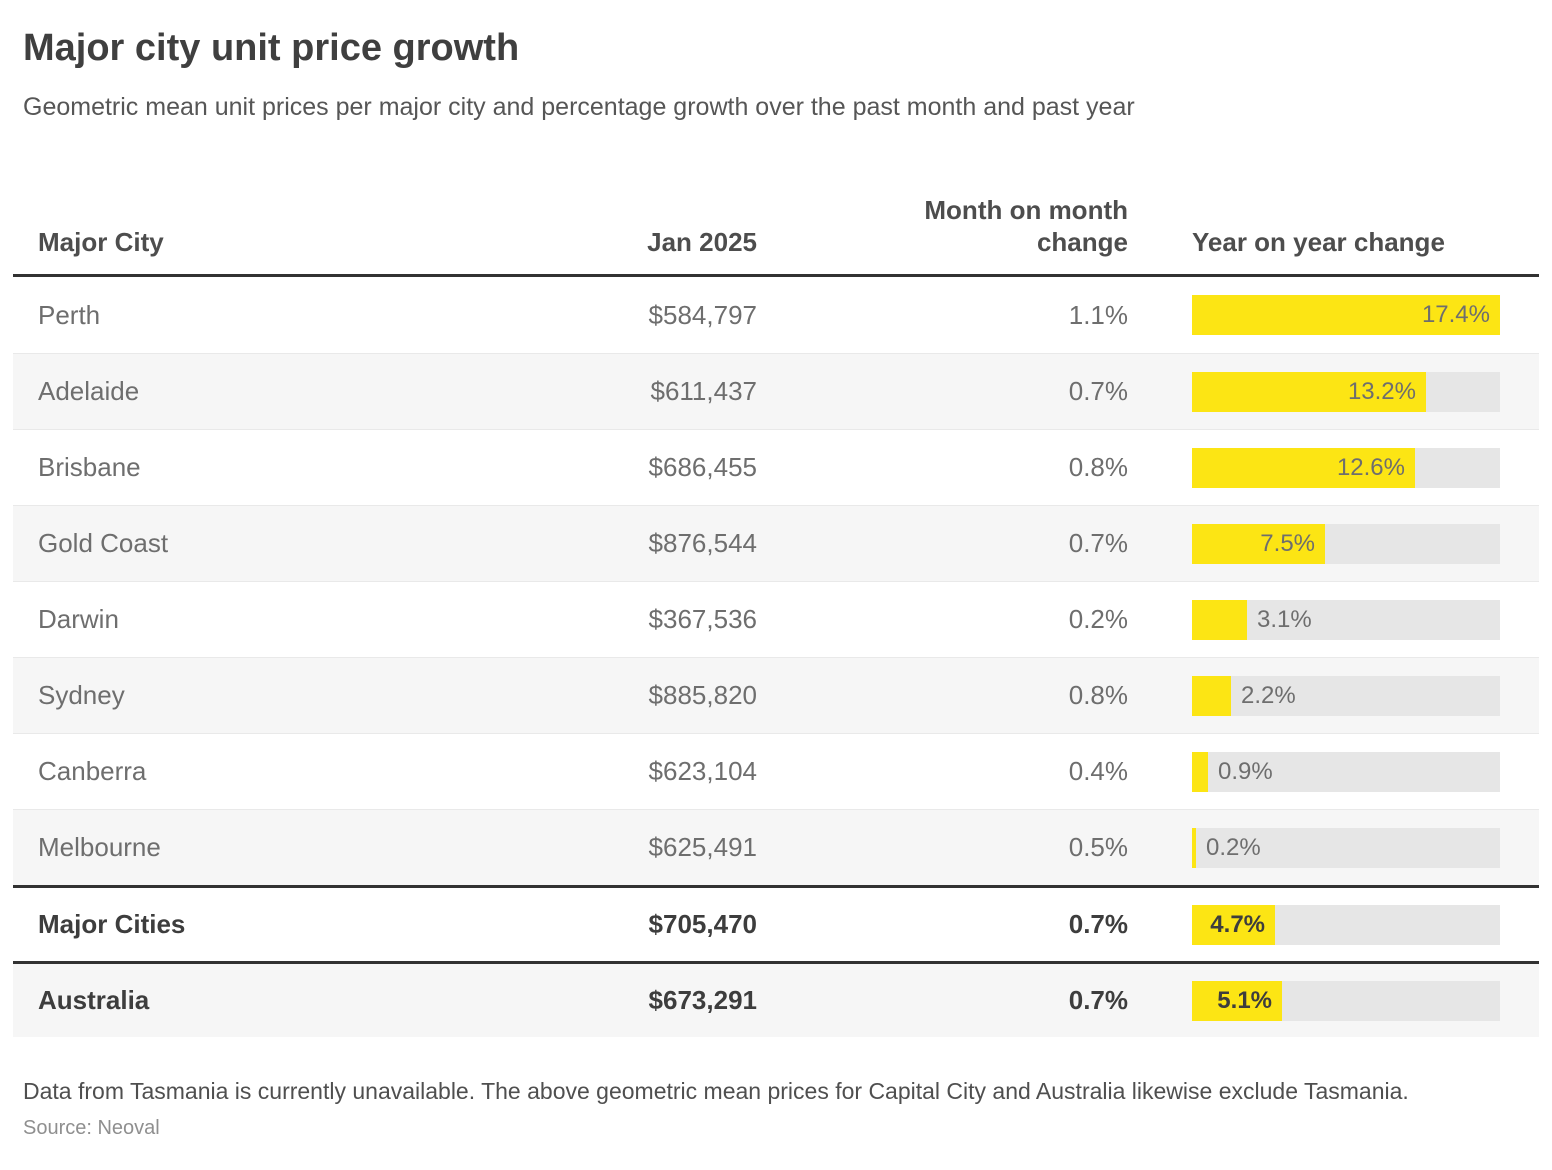 The width and height of the screenshot is (1552, 1170). Describe the element at coordinates (1381, 391) in the screenshot. I see `bar-value-label: 13.2%` at that location.